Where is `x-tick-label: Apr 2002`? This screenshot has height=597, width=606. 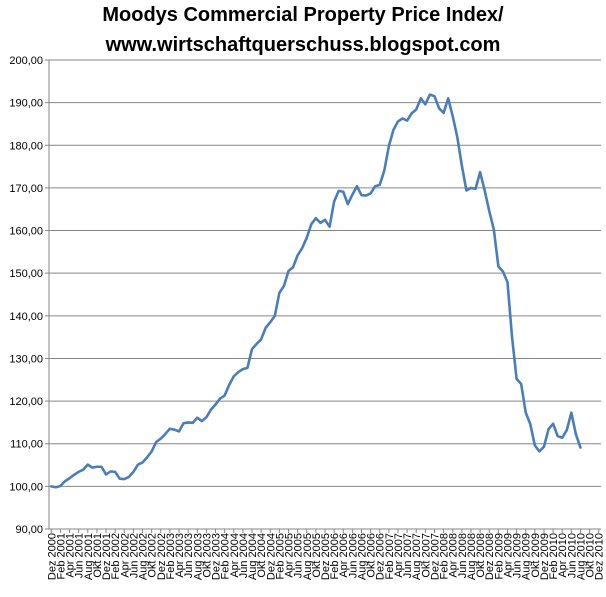
x-tick-label: Apr 2002 is located at coordinates (125, 555).